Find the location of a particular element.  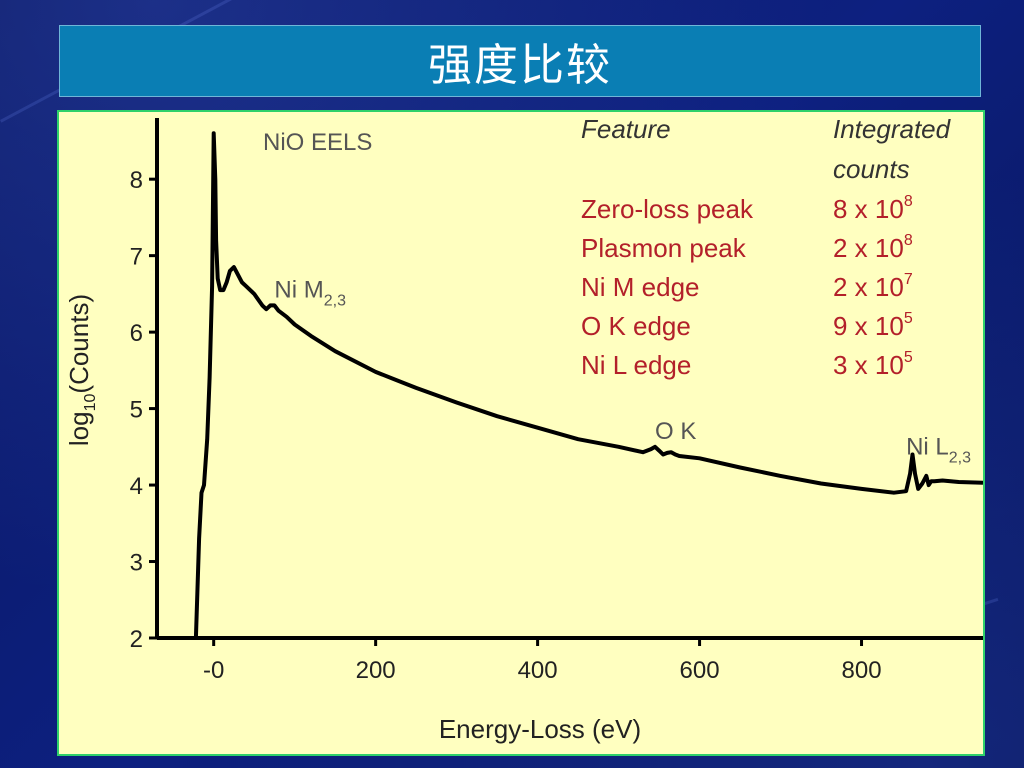

y-axis-title-sub: 10 is located at coordinates (90, 403).